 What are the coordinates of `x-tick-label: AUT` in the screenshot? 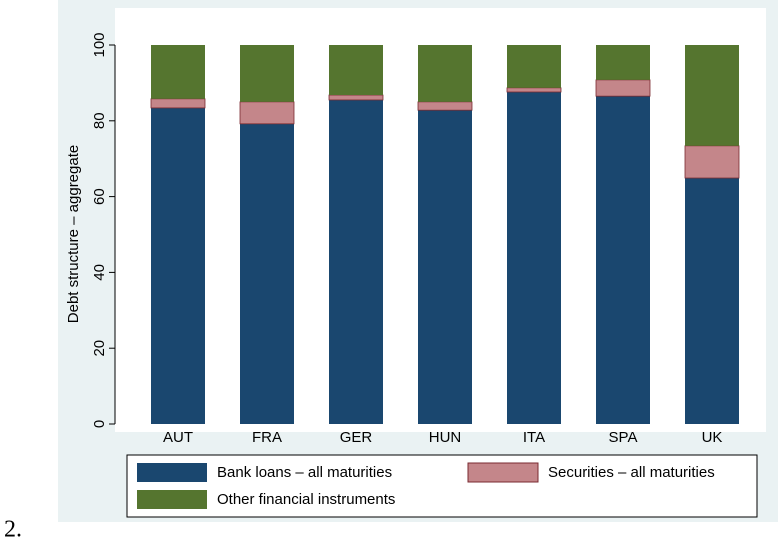 It's located at (178, 437).